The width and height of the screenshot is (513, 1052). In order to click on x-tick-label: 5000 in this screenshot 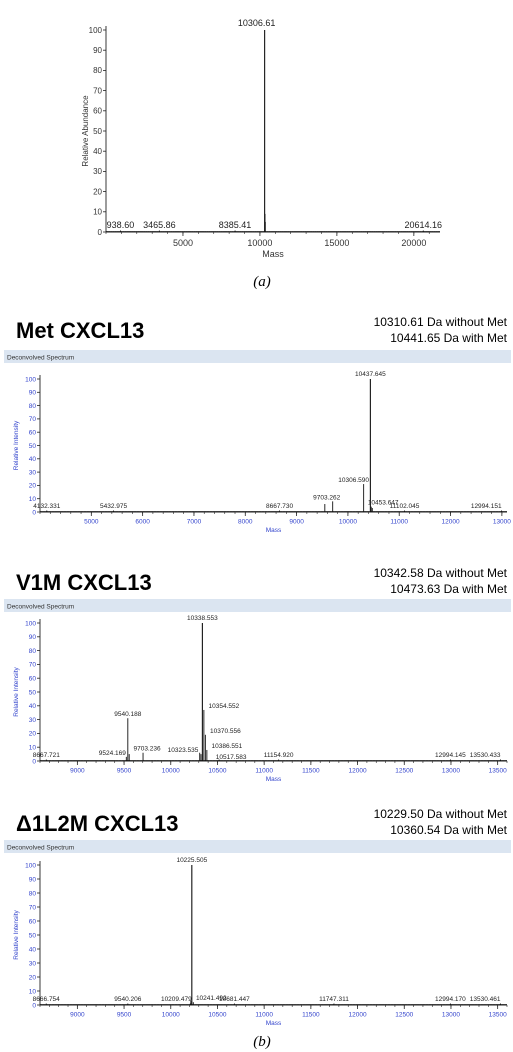, I will do `click(91, 522)`.